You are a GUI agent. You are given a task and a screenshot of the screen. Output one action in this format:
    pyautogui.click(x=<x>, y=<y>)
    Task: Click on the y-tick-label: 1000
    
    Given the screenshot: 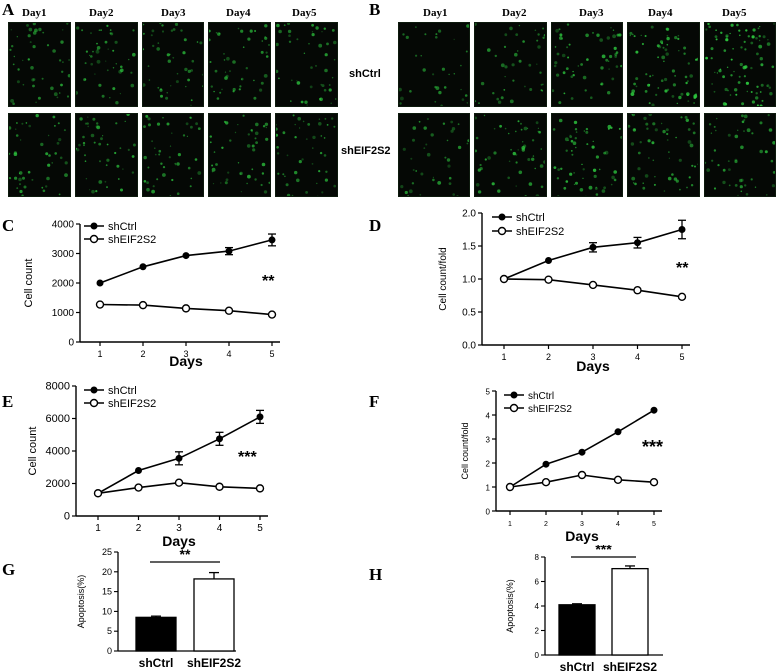 What is the action you would take?
    pyautogui.click(x=63, y=313)
    